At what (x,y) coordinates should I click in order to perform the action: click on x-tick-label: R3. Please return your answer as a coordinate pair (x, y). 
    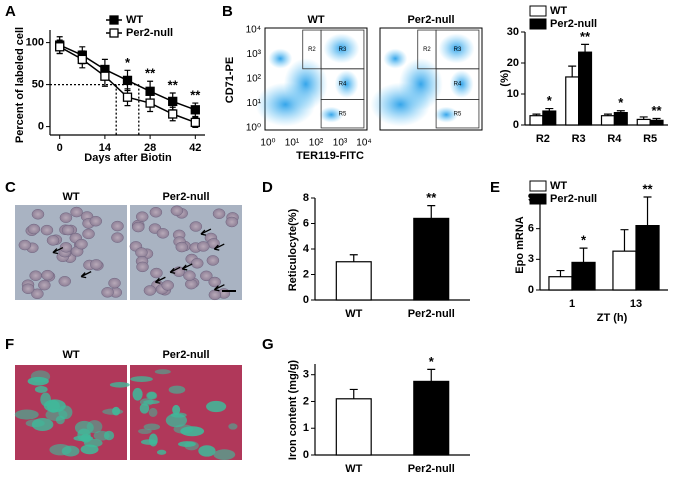
    Looking at the image, I should click on (579, 139).